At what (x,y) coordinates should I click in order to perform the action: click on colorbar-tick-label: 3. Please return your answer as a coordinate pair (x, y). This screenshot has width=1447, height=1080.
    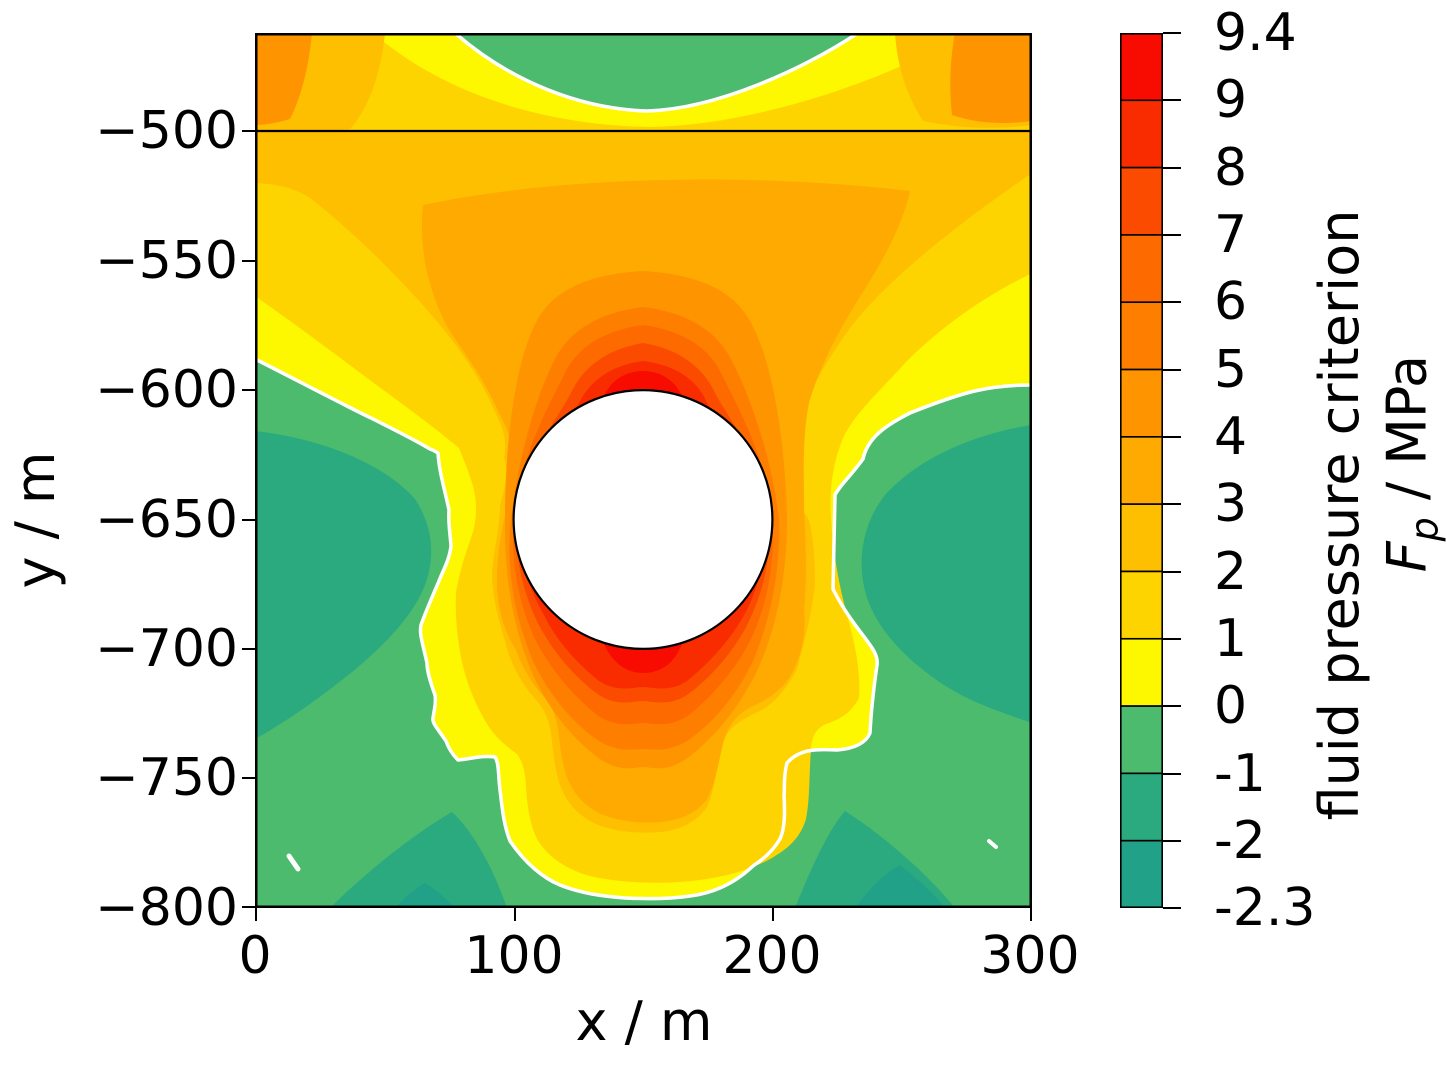
    Looking at the image, I should click on (1231, 504).